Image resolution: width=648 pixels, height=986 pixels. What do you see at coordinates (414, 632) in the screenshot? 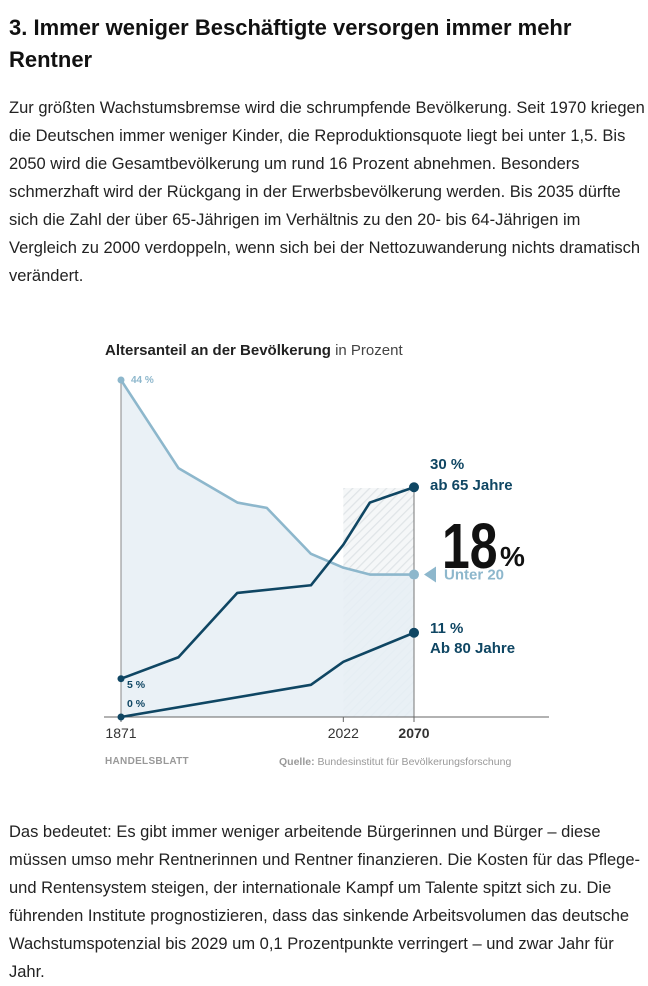
I see `point-ab80-end` at bounding box center [414, 632].